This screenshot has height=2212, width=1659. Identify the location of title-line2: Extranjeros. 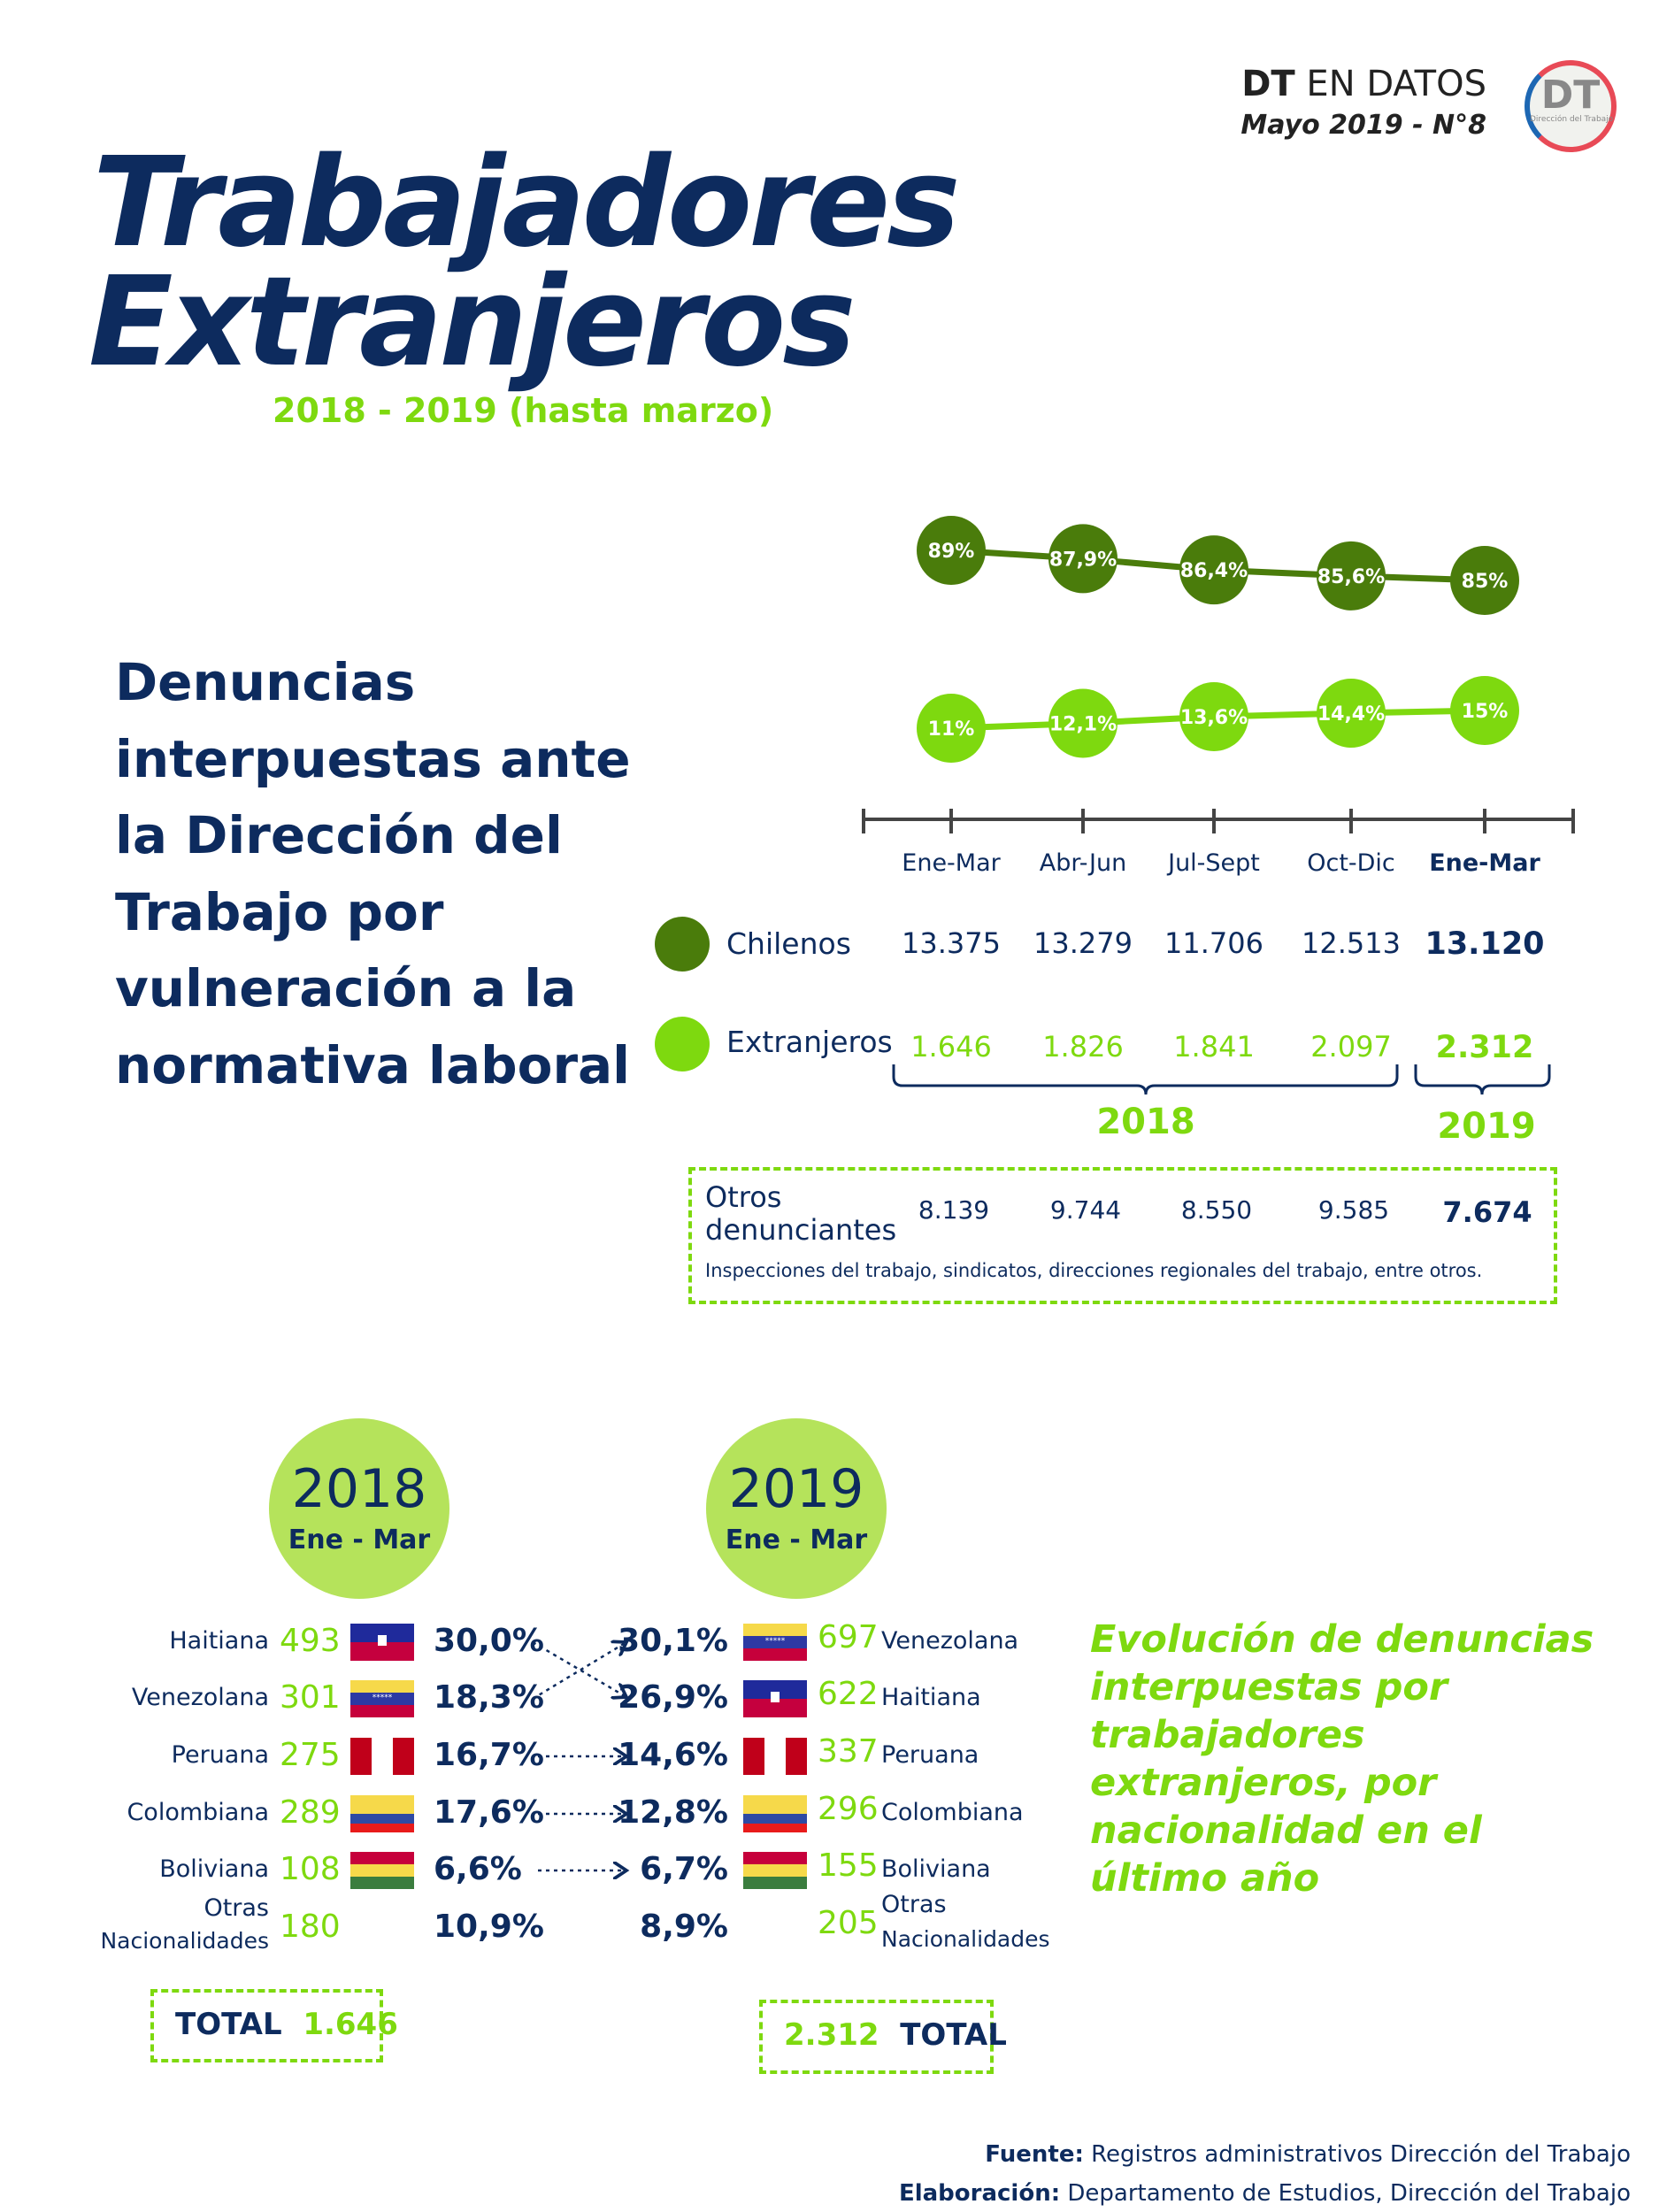
(472, 323).